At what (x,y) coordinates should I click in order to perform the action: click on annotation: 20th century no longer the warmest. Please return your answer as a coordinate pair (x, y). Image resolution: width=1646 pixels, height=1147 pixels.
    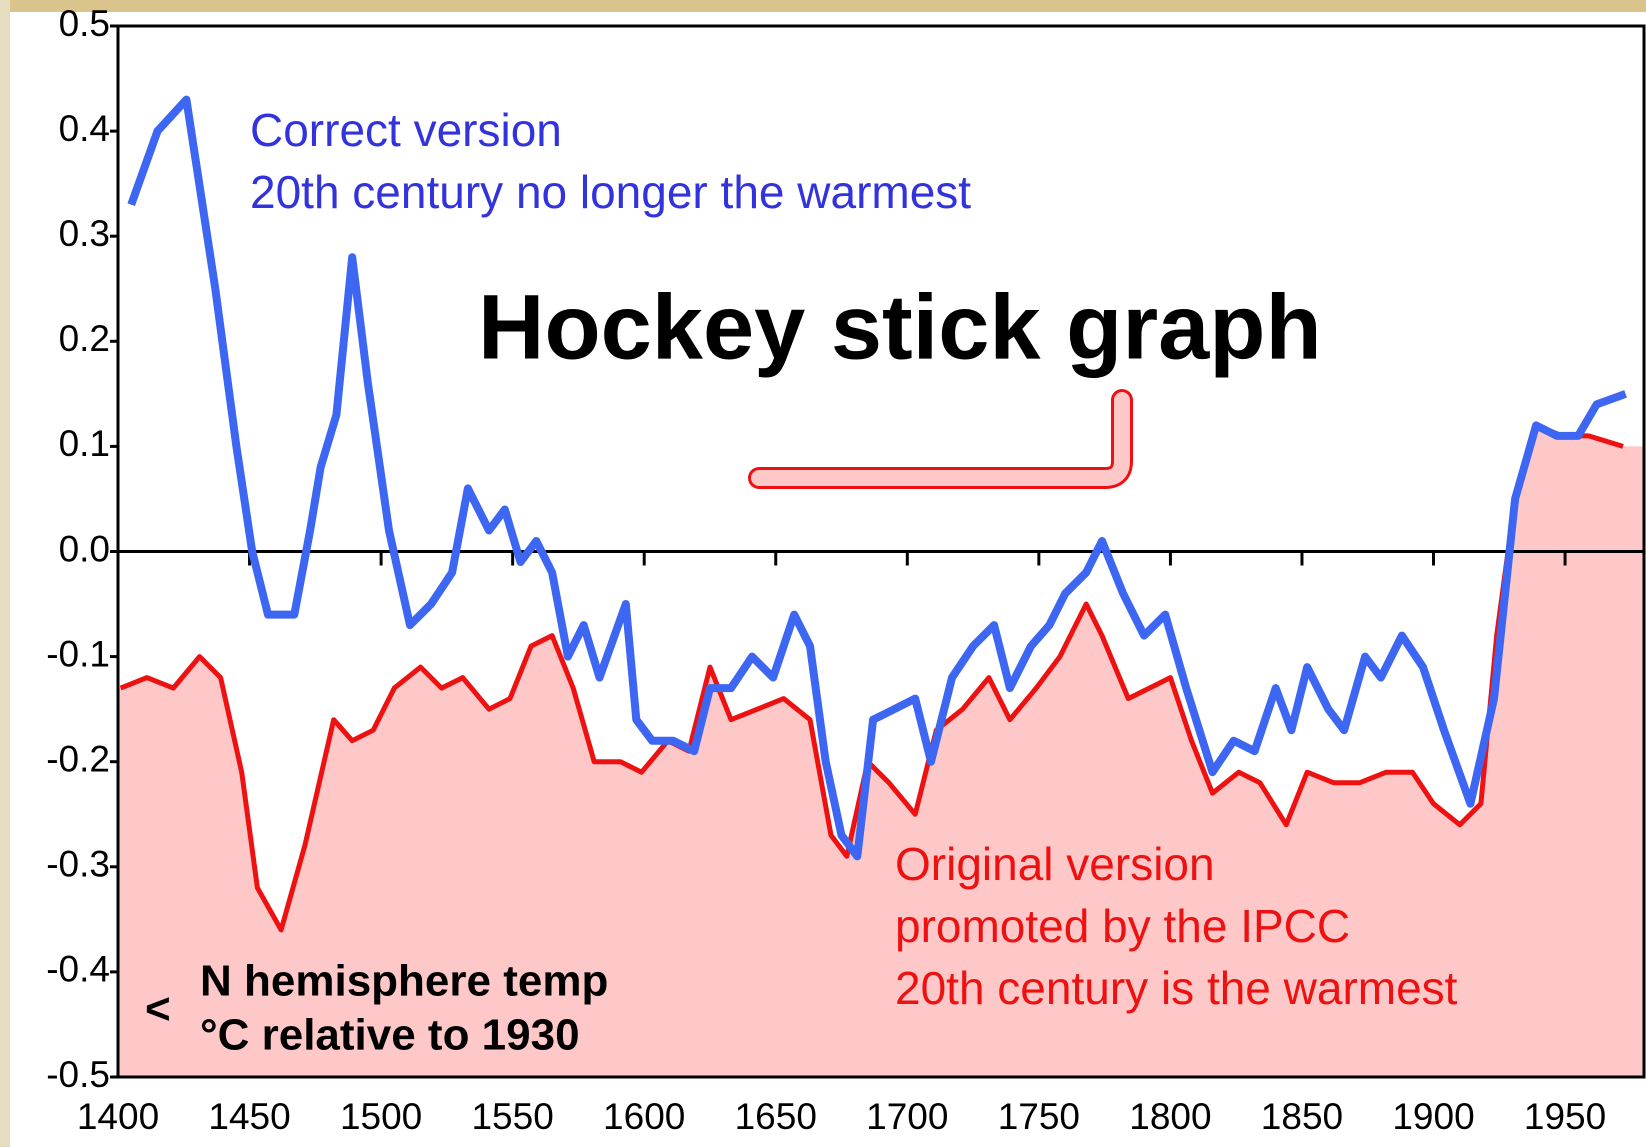
    Looking at the image, I should click on (610, 192).